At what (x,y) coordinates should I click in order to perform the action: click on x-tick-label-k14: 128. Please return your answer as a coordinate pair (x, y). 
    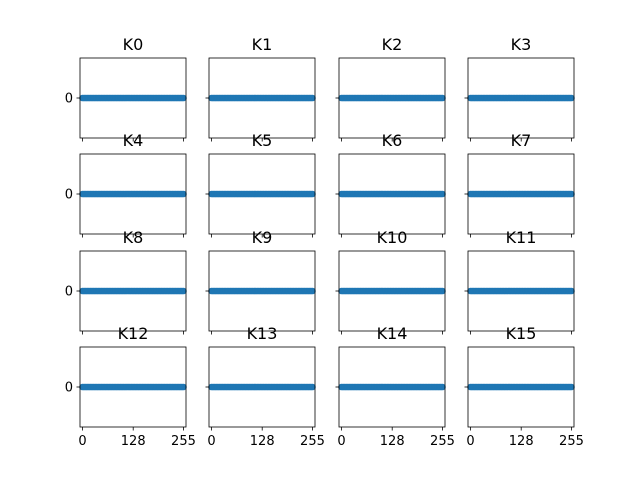
    Looking at the image, I should click on (392, 441).